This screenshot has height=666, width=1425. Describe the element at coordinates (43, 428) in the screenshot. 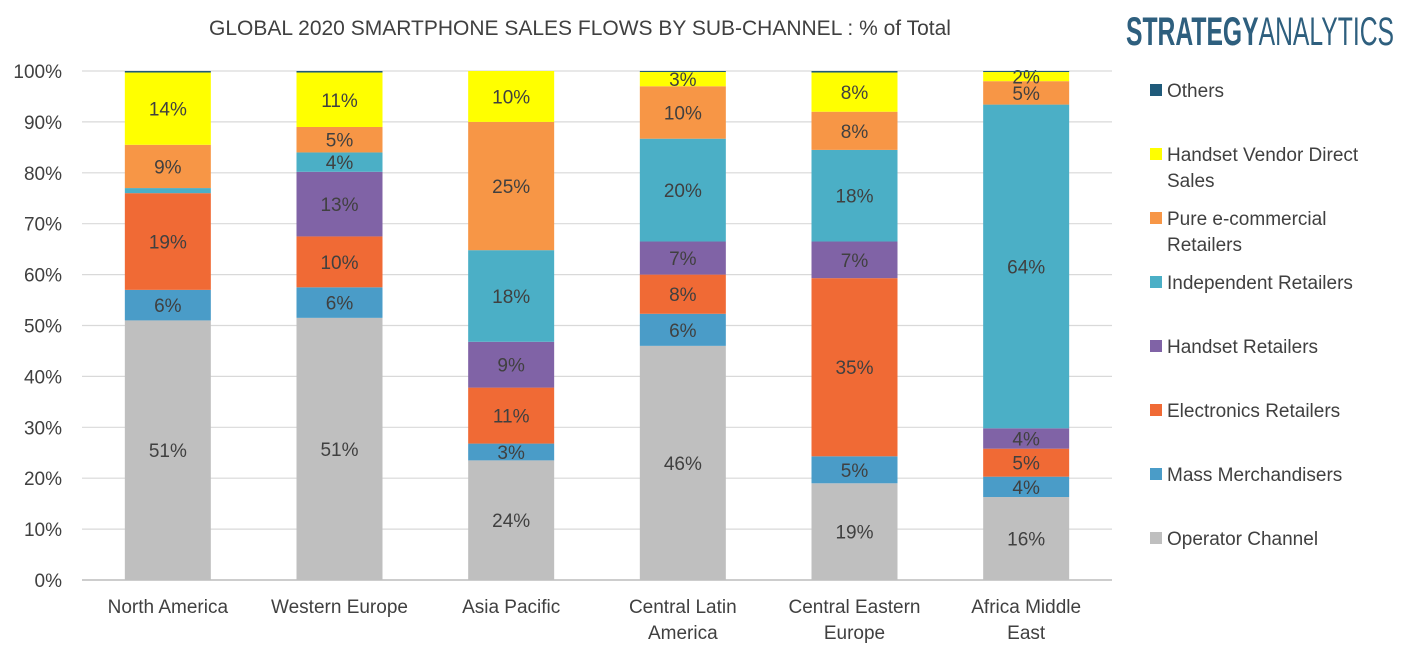

I see `y-tick-label: 30%` at that location.